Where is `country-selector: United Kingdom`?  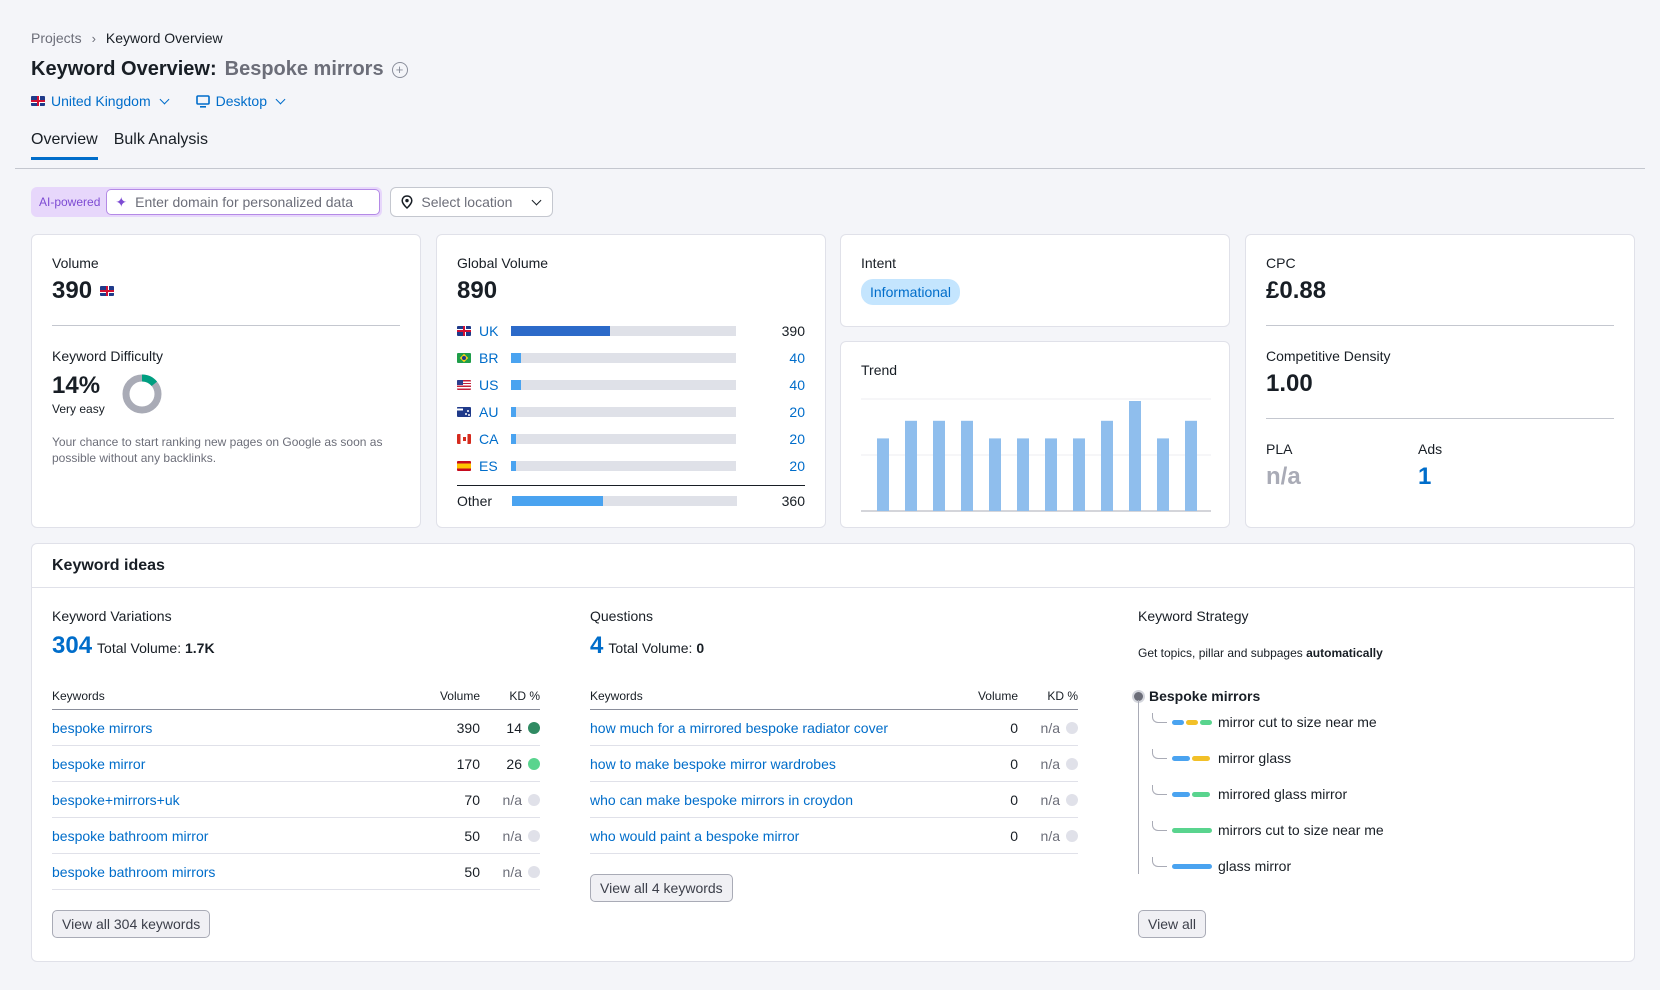
country-selector: United Kingdom is located at coordinates (100, 101).